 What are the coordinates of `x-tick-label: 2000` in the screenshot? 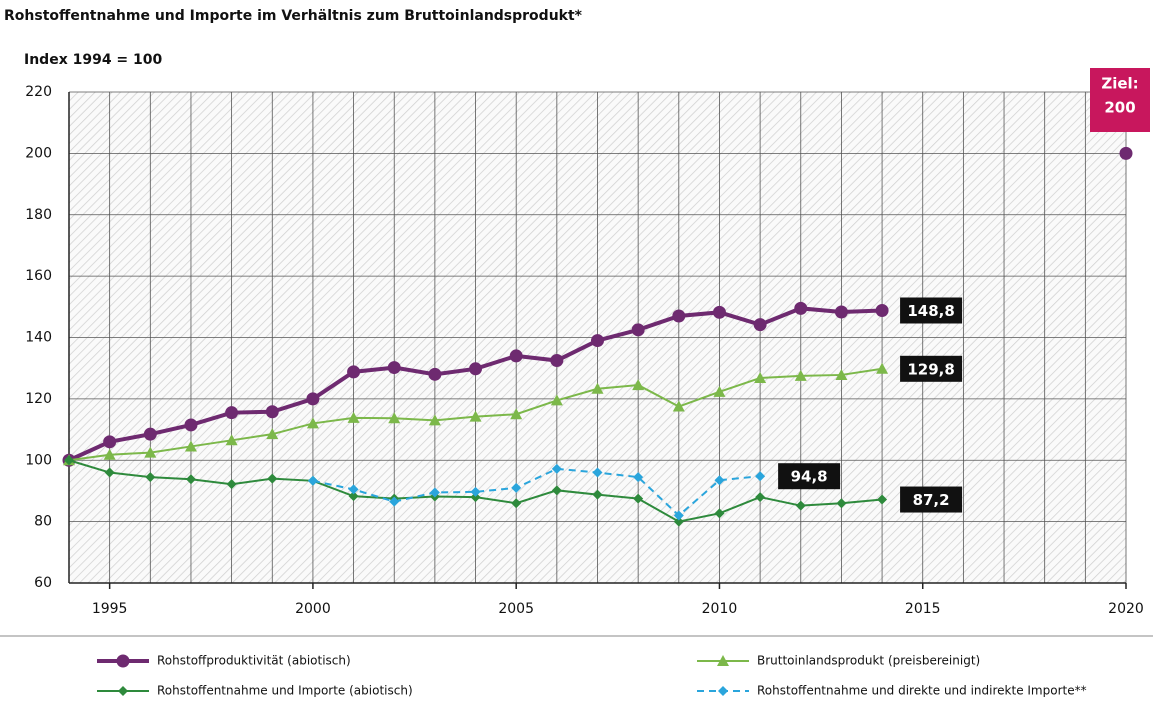 It's located at (313, 609).